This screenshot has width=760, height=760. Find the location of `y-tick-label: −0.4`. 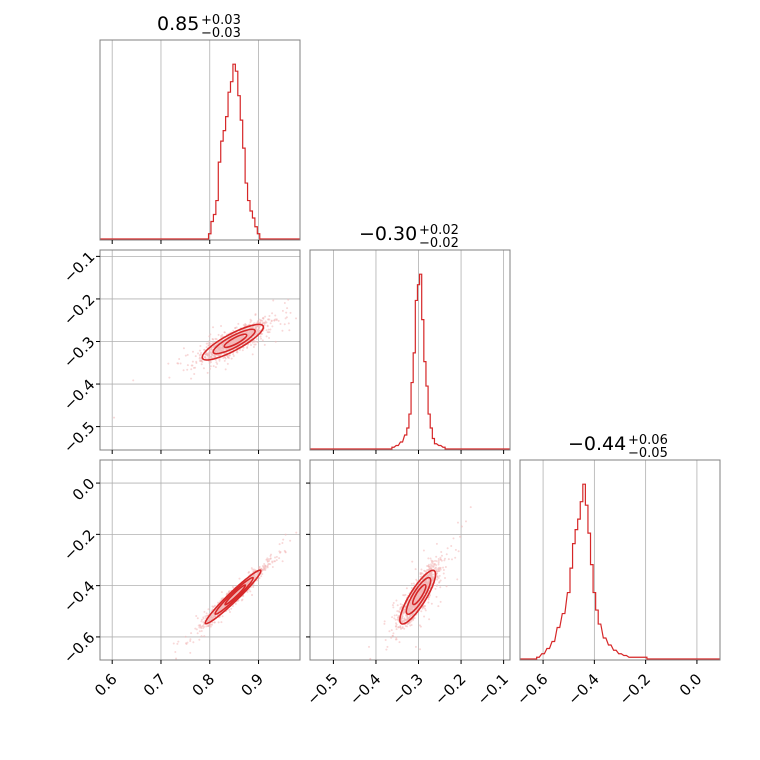

y-tick-label: −0.4 is located at coordinates (79, 596).